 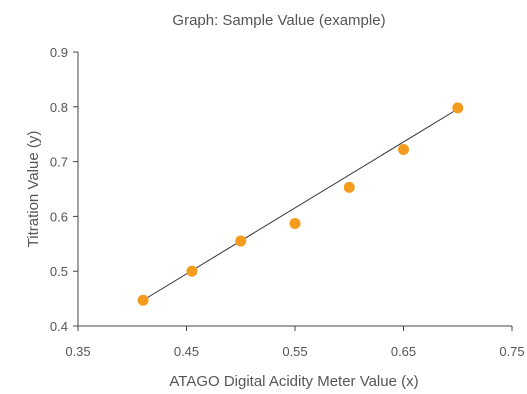 What do you see at coordinates (77, 351) in the screenshot?
I see `x-tick-label: 0.35` at bounding box center [77, 351].